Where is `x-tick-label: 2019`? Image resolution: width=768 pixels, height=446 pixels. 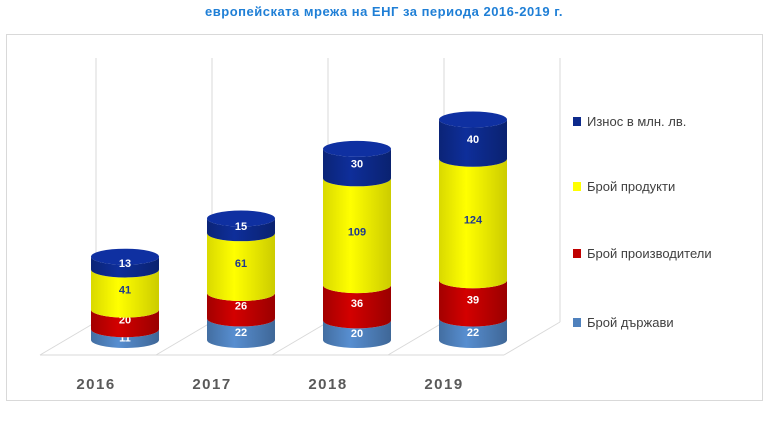 x-tick-label: 2019 is located at coordinates (443, 384).